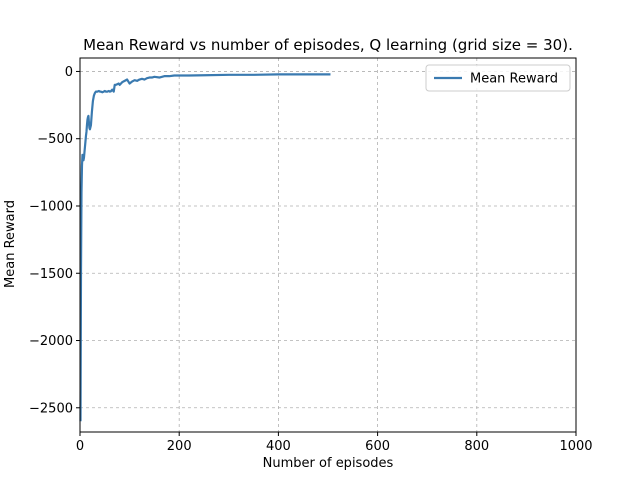 The image size is (640, 480). I want to click on x-tick-label-4: 800, so click(476, 446).